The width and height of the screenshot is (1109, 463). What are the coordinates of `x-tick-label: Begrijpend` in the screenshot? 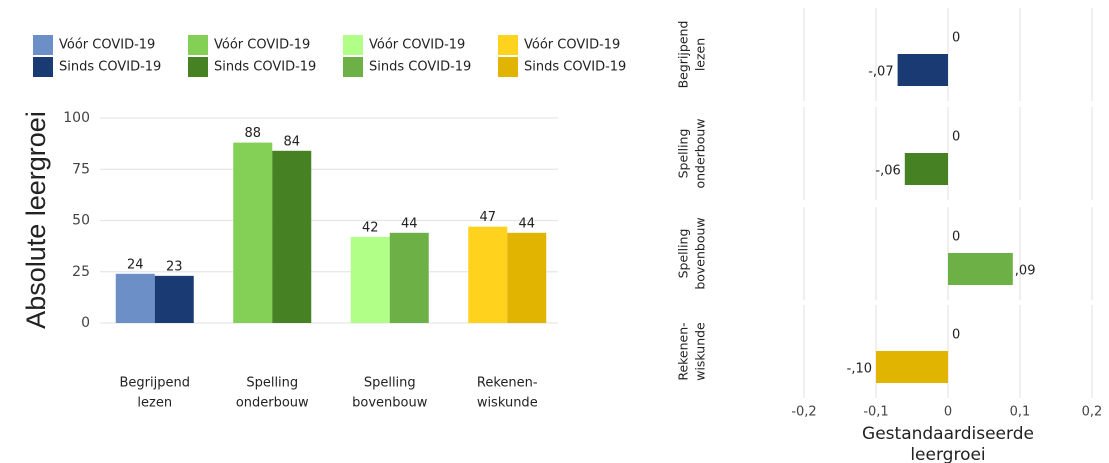 It's located at (155, 383).